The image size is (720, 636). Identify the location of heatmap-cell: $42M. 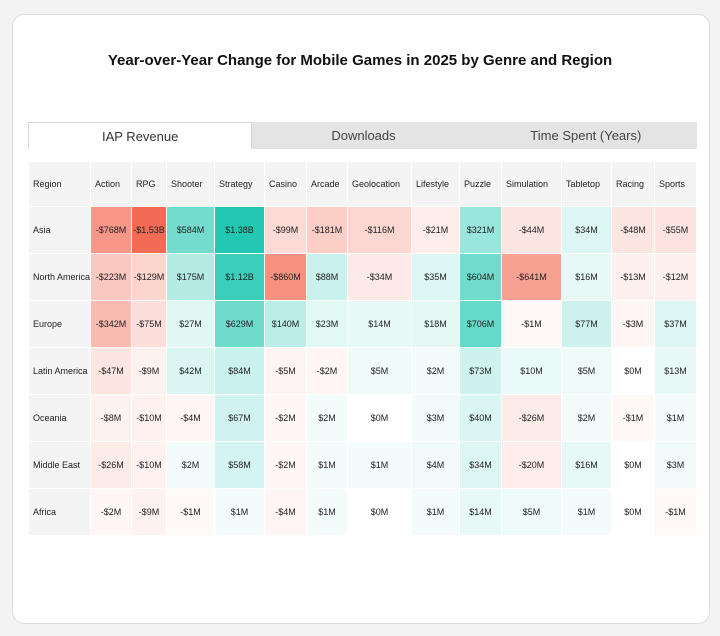
(191, 371).